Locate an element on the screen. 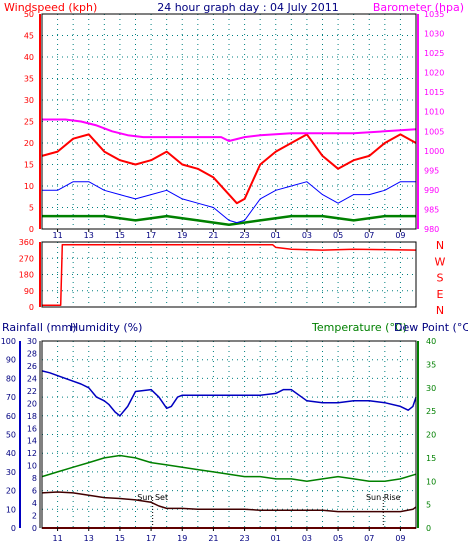 Image resolution: width=468 pixels, height=555 pixels. wind-ytick-label: 50 is located at coordinates (29, 14).